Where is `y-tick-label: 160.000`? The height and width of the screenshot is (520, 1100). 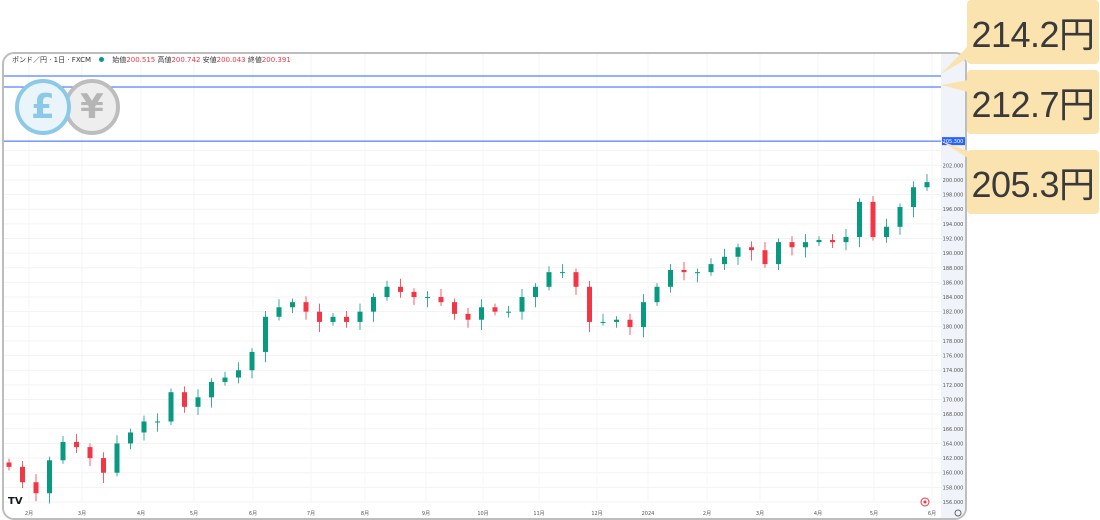
y-tick-label: 160.000 is located at coordinates (953, 474).